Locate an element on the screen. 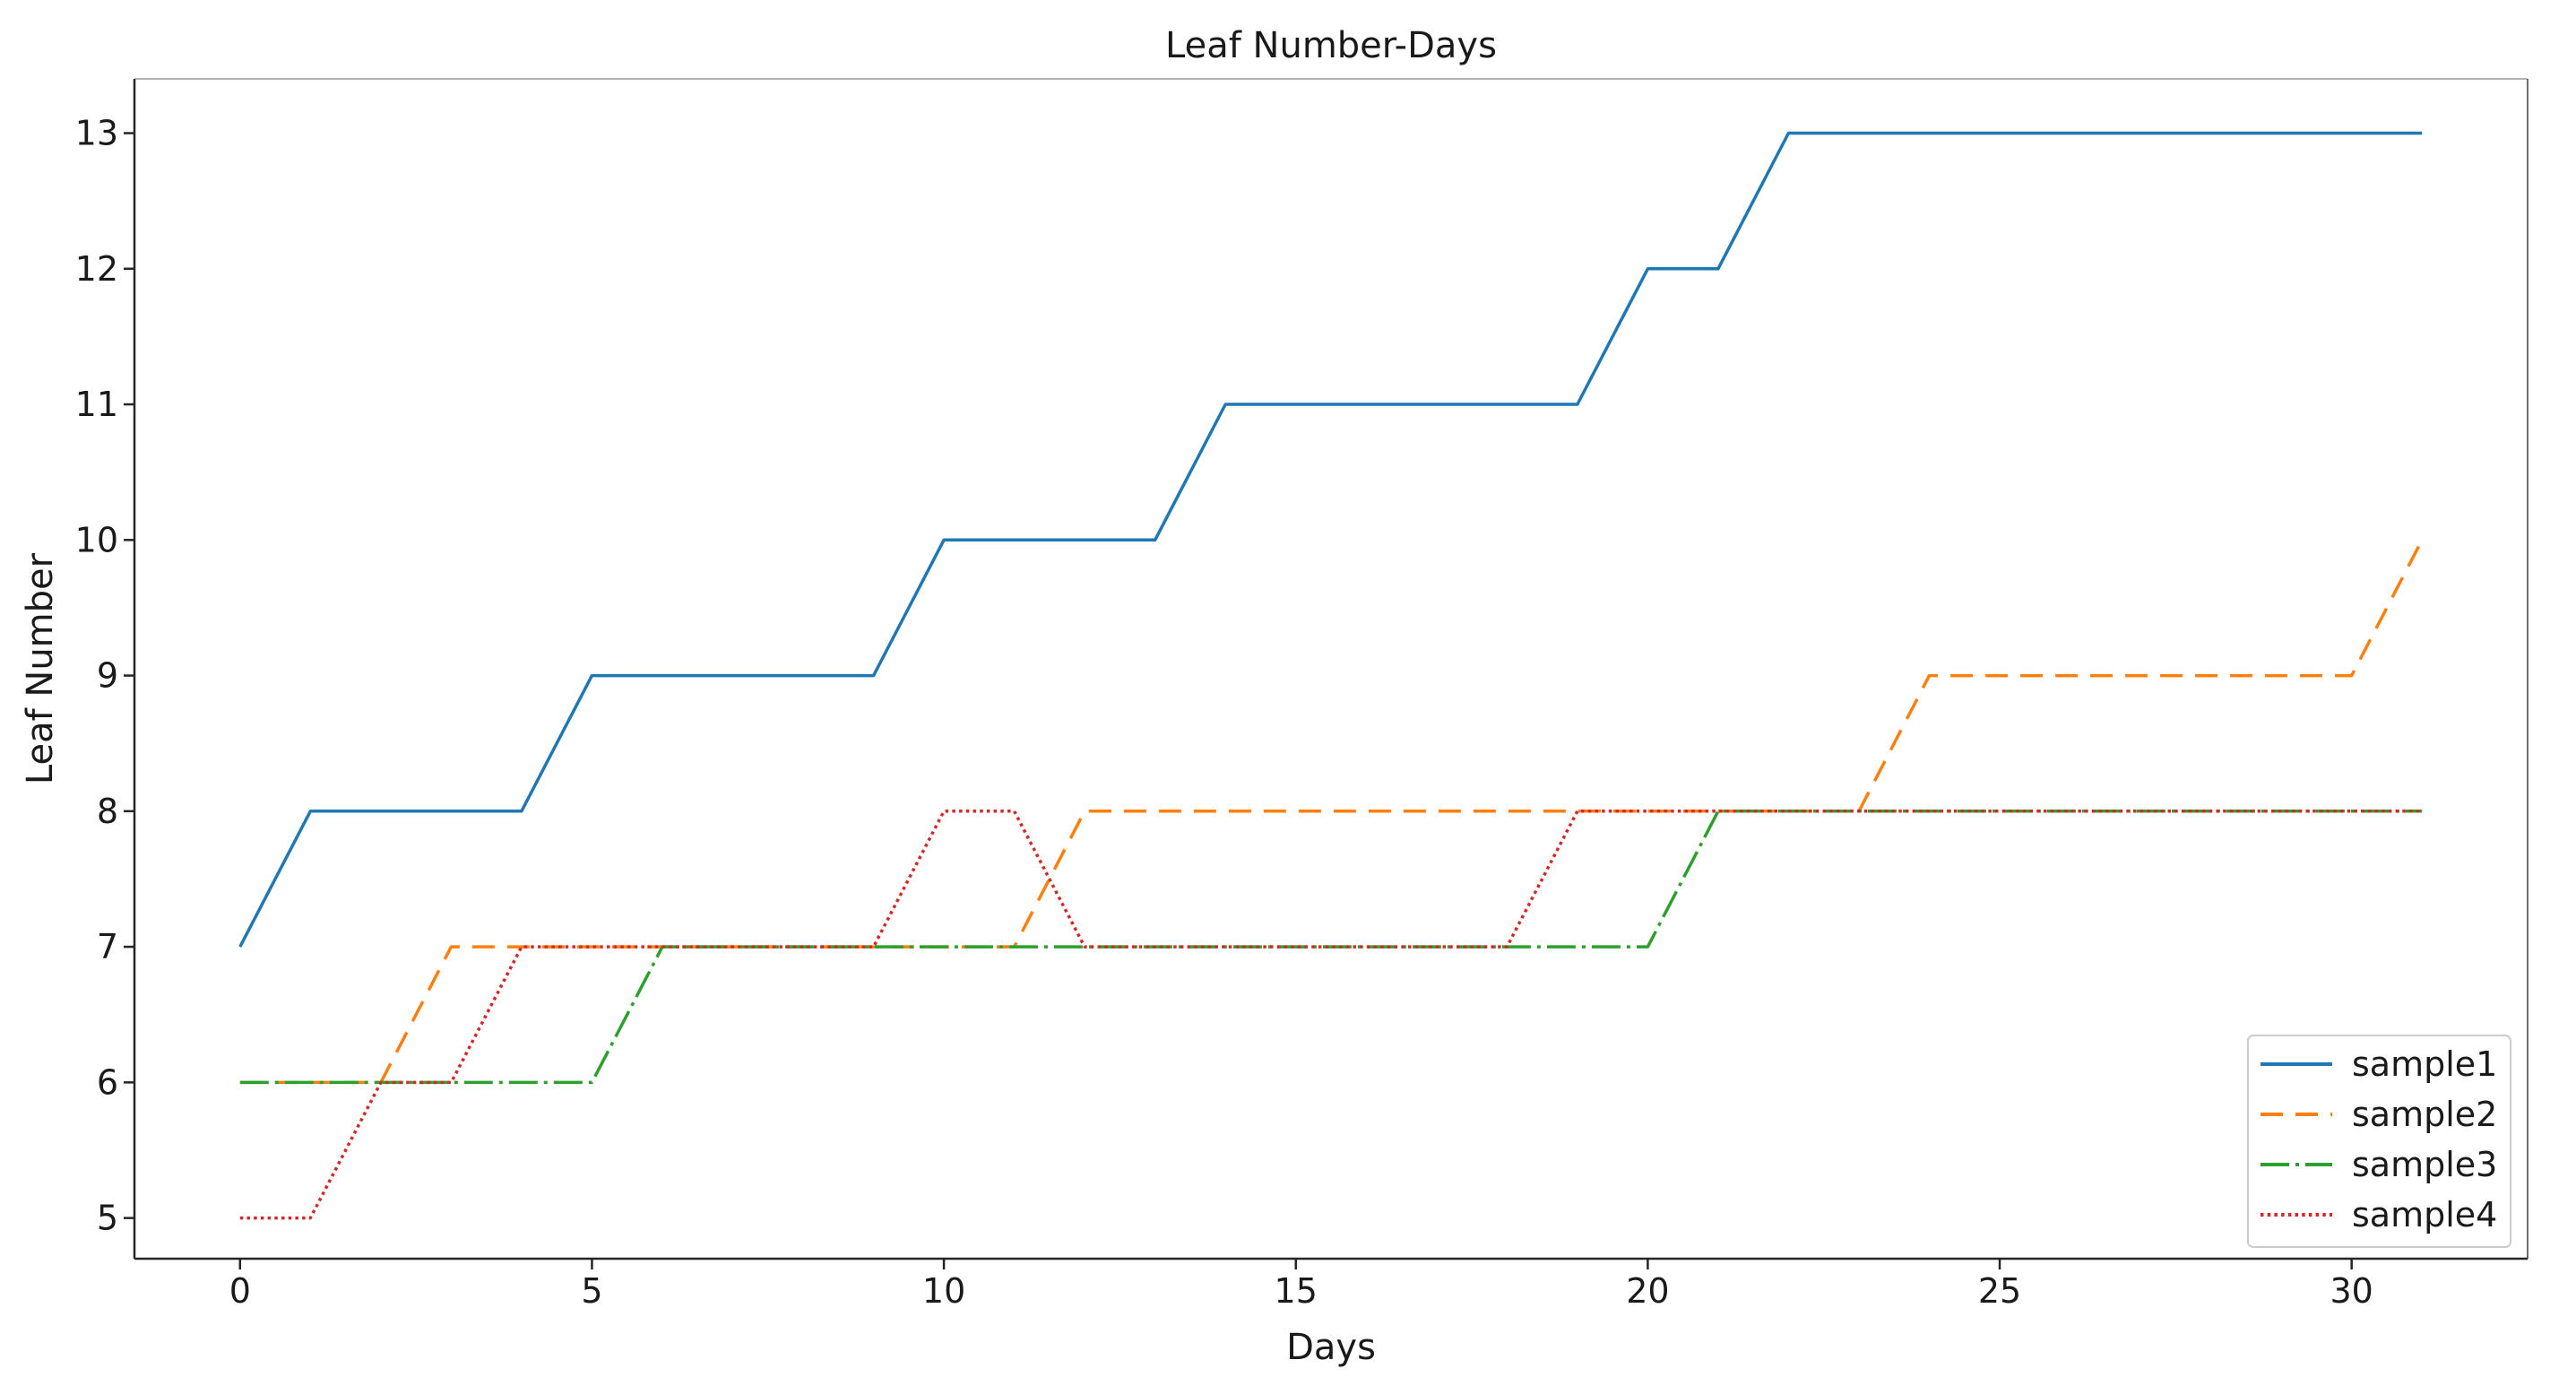 Image resolution: width=2576 pixels, height=1386 pixels. y-tick-label: 5 is located at coordinates (107, 1218).